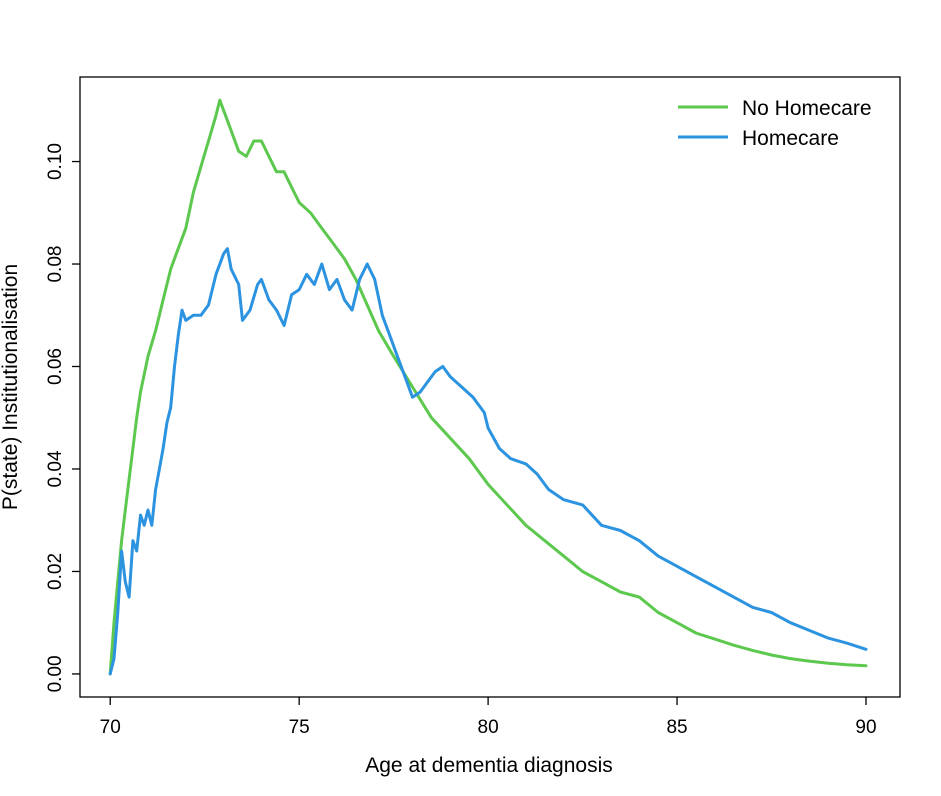  Describe the element at coordinates (55, 161) in the screenshot. I see `y-tick-label-0.10: 0.10` at that location.